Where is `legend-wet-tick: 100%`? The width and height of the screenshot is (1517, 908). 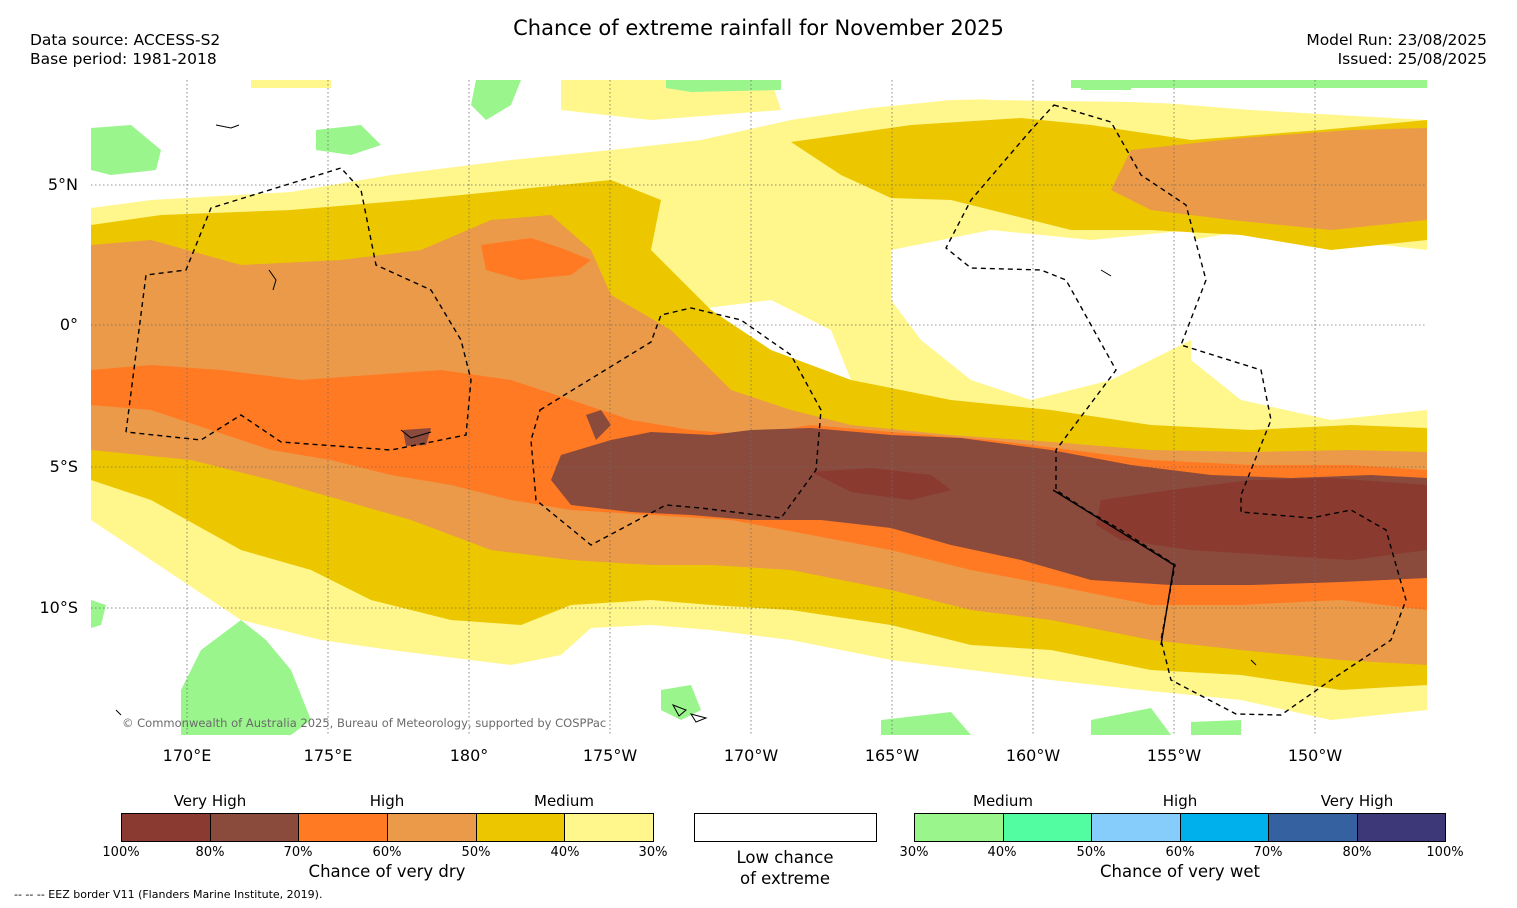
legend-wet-tick: 100% is located at coordinates (1445, 852).